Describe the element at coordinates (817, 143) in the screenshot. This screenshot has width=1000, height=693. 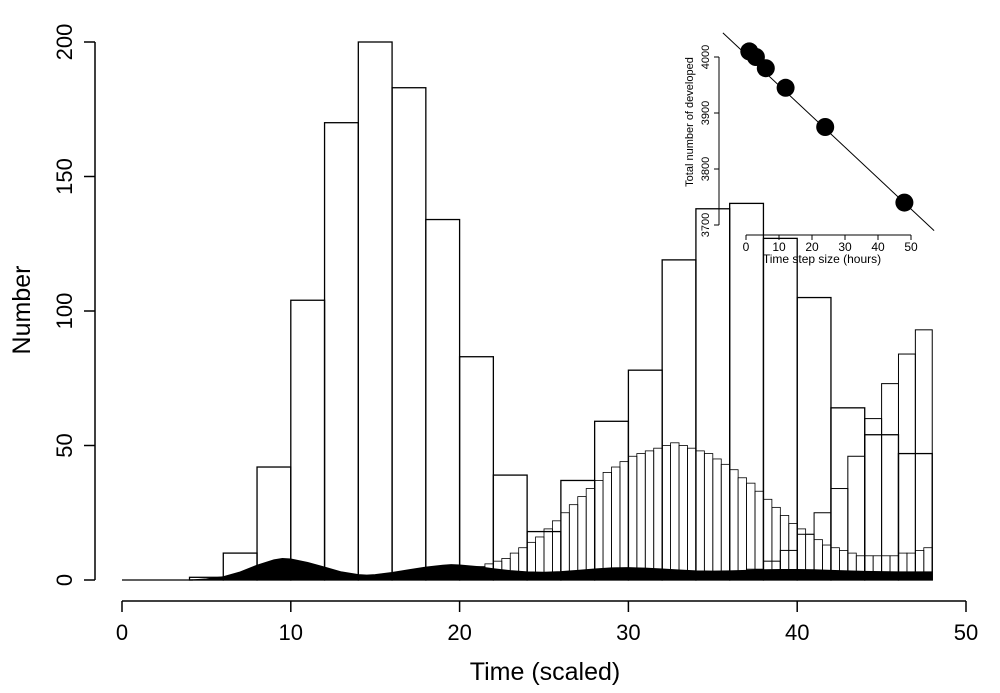
I see `inset-chart: 3700 3800 3900 4000 0 10 20 30 40 50` at that location.